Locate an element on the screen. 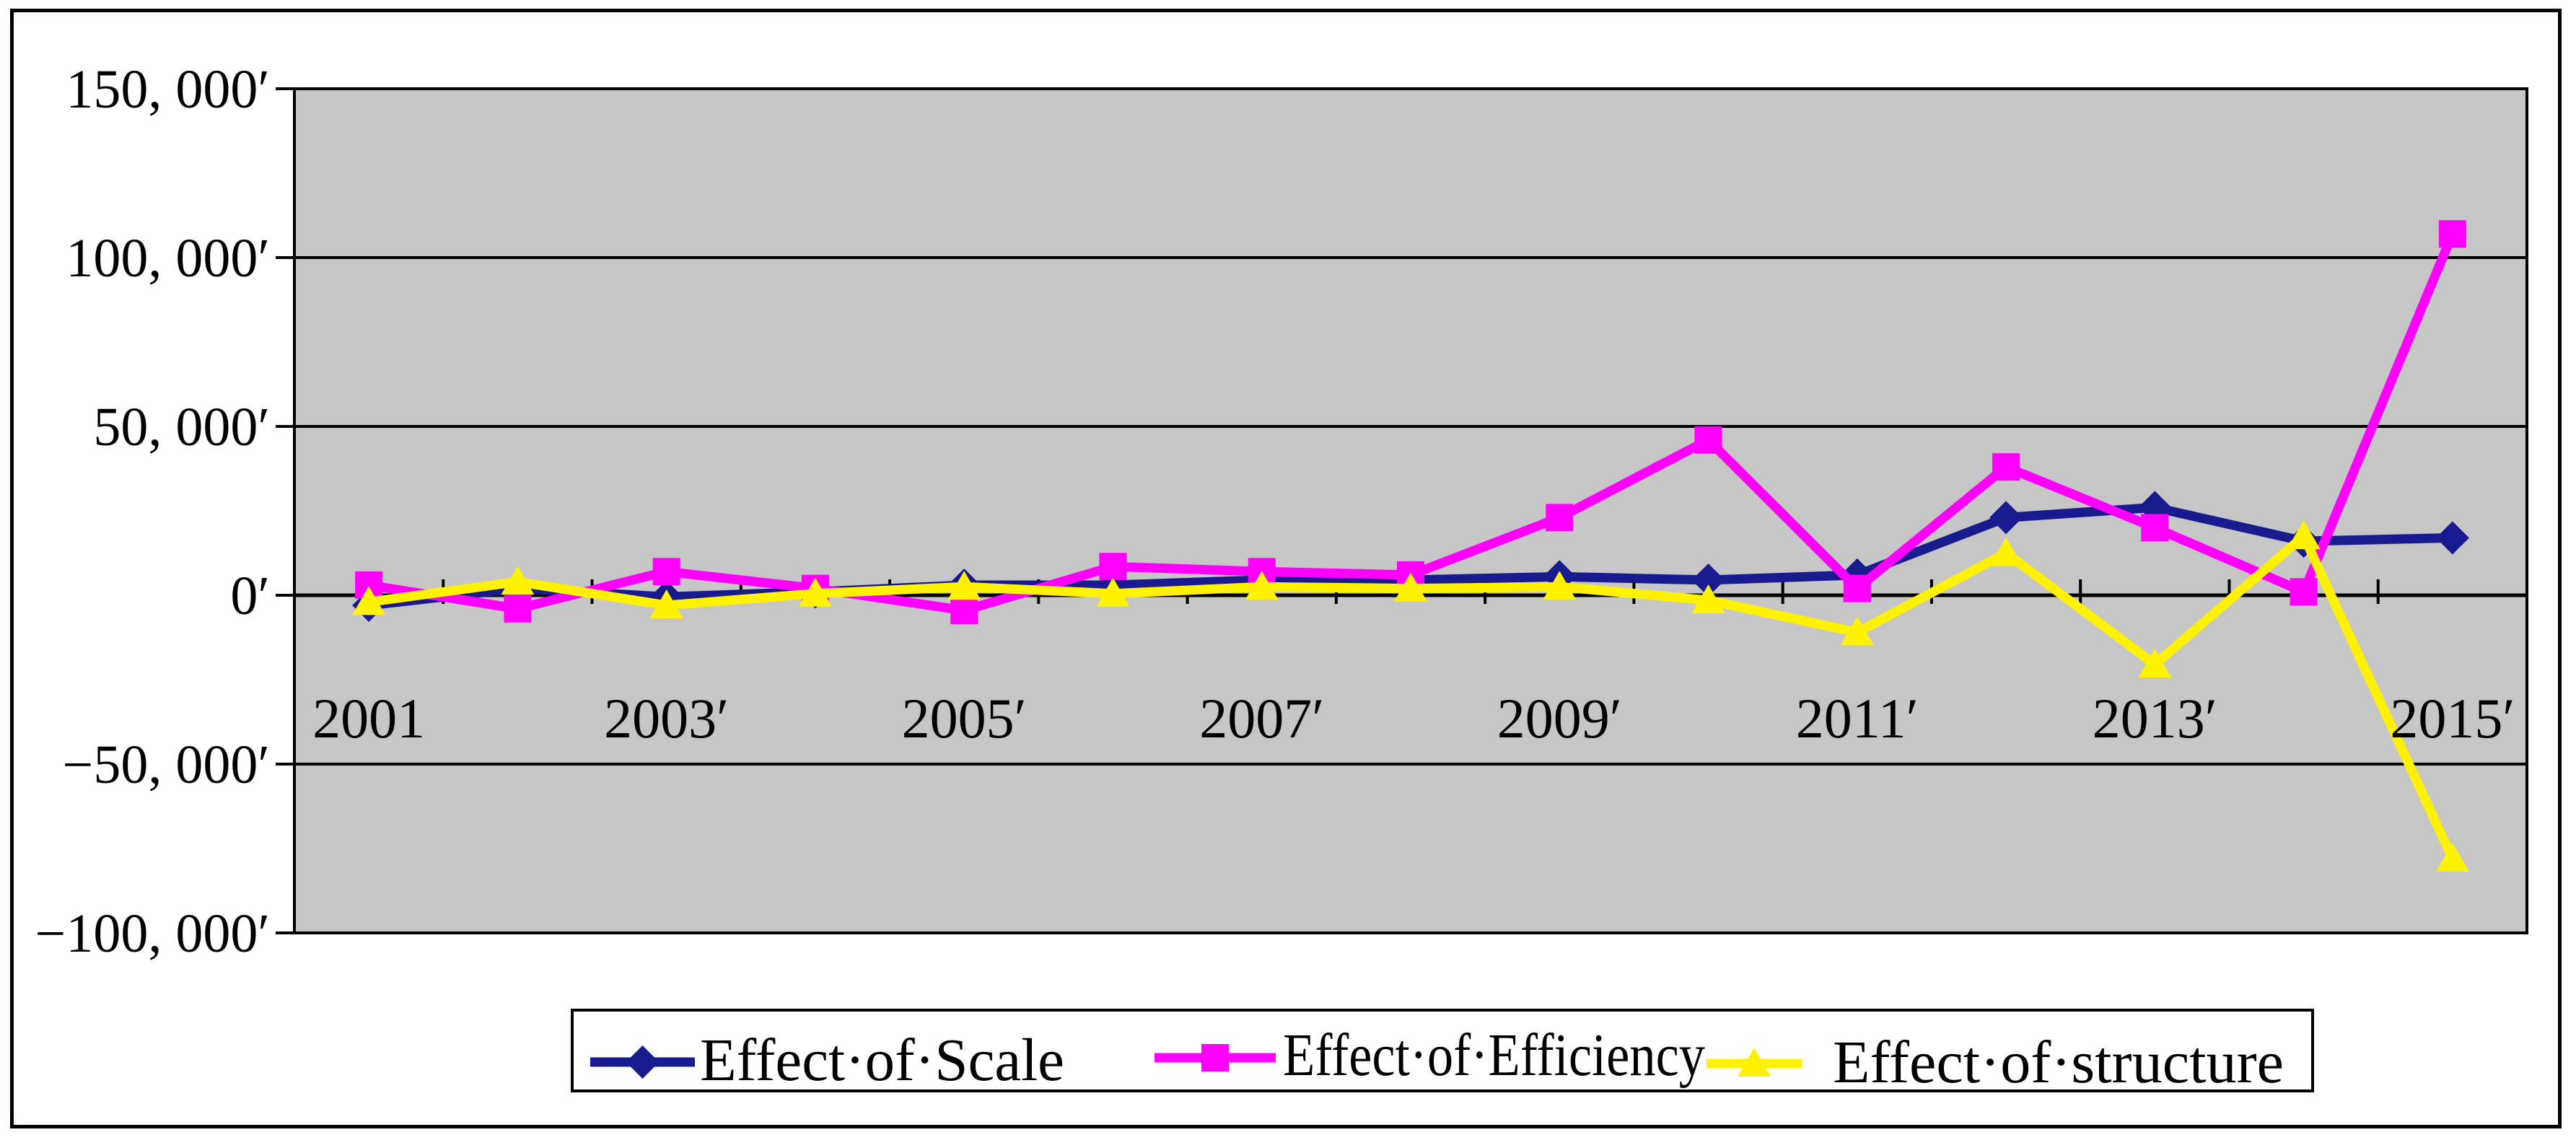 The image size is (2576, 1140). square-icon is located at coordinates (1215, 1057).